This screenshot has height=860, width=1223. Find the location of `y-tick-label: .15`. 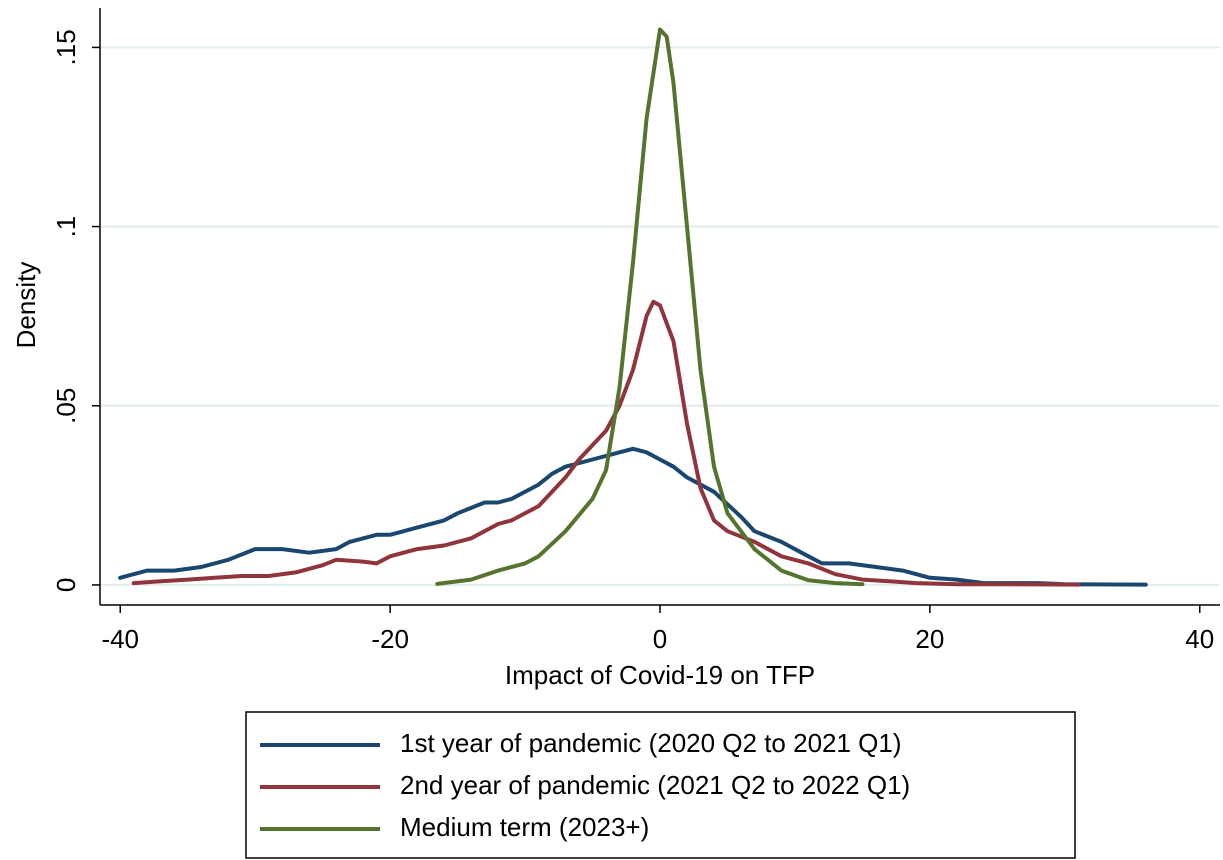

y-tick-label: .15 is located at coordinates (66, 47).